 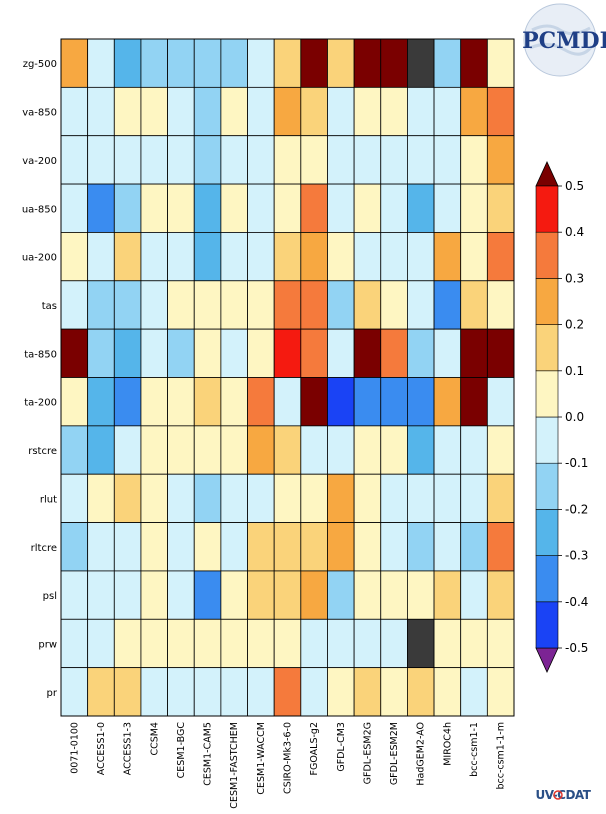 What do you see at coordinates (40, 64) in the screenshot?
I see `row-label: zg-500` at bounding box center [40, 64].